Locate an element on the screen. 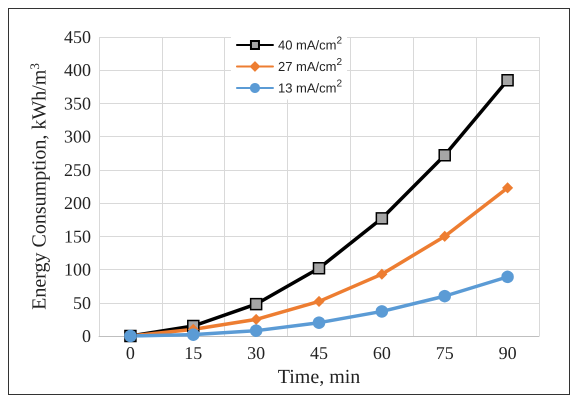  y-tick-label: 250 is located at coordinates (77, 170).